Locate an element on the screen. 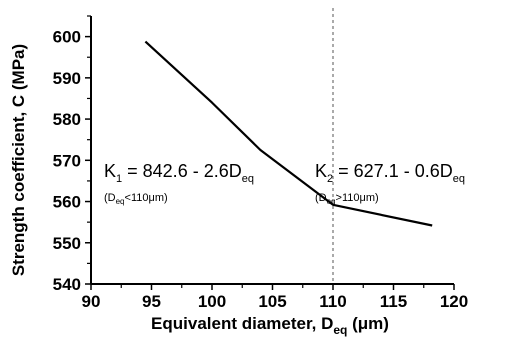  y-tick-label-600: 600 is located at coordinates (67, 37).